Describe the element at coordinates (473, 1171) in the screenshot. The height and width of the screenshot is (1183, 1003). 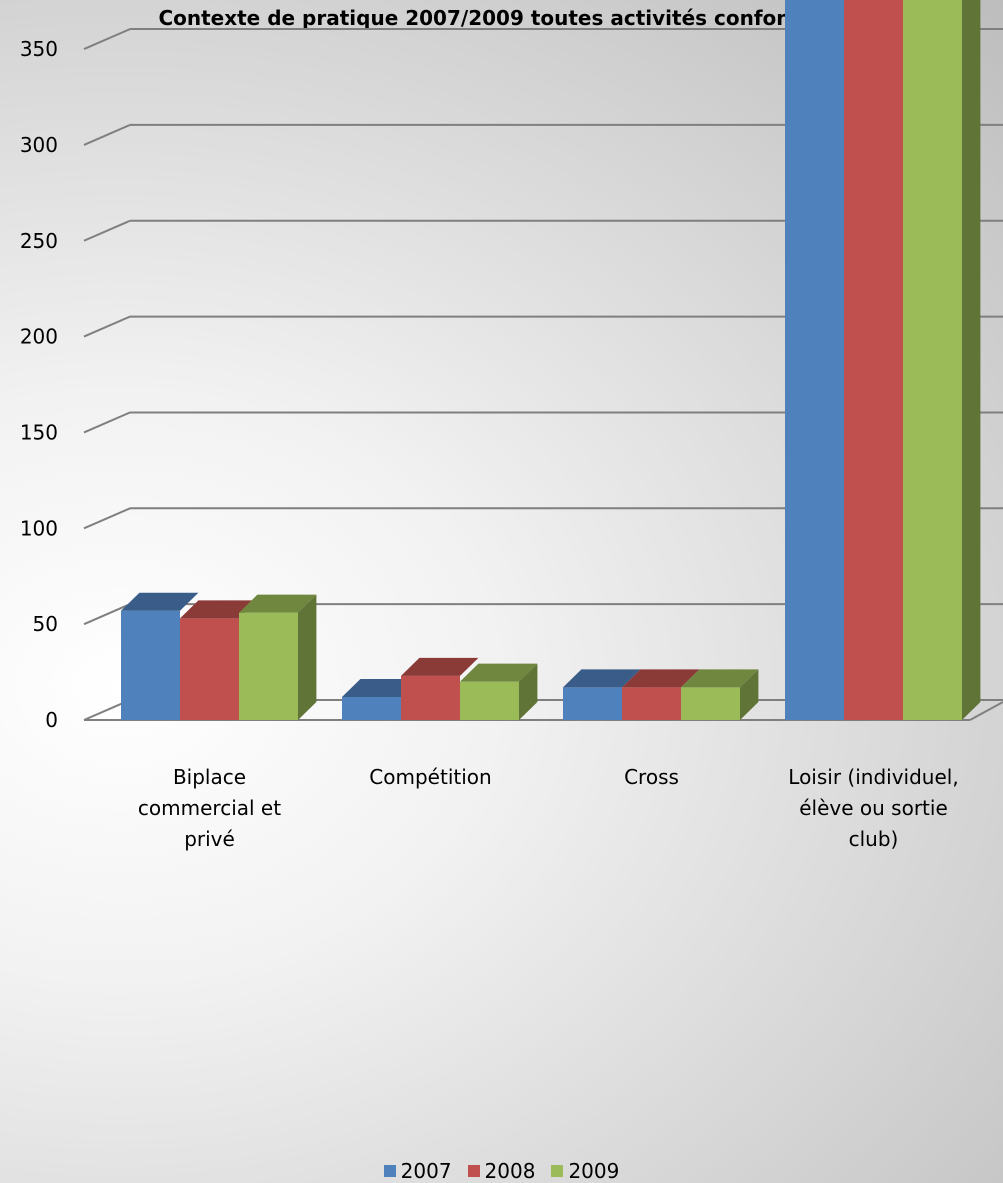
I see `legend-swatch-2008` at that location.